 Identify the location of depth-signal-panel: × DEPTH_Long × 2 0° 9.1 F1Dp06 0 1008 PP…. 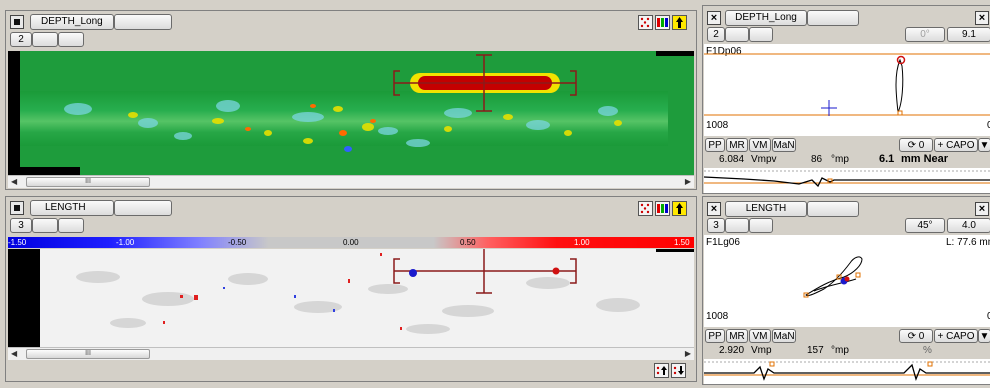
(846, 99).